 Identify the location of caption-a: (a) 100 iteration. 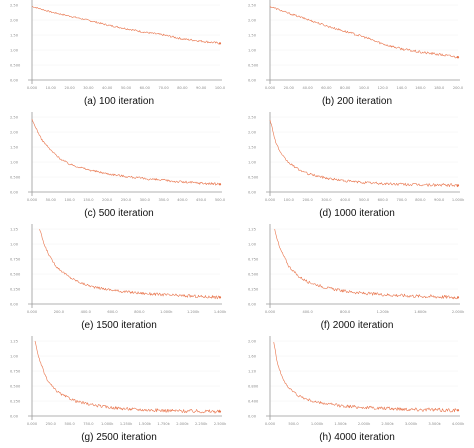
(119, 101).